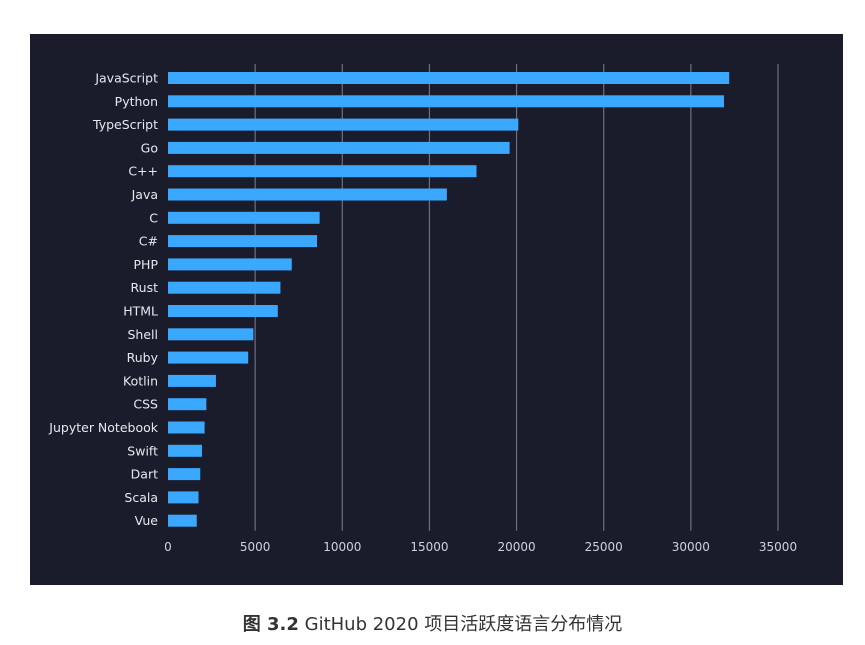 The height and width of the screenshot is (645, 865). I want to click on category-label: Python, so click(136, 101).